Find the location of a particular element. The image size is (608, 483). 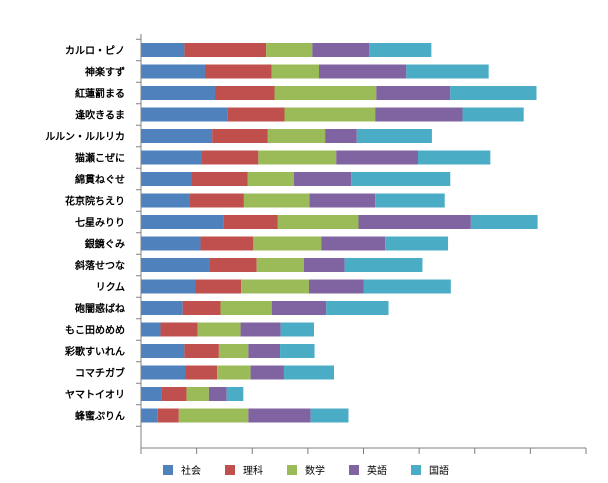

legend-label: 英語 is located at coordinates (377, 470).